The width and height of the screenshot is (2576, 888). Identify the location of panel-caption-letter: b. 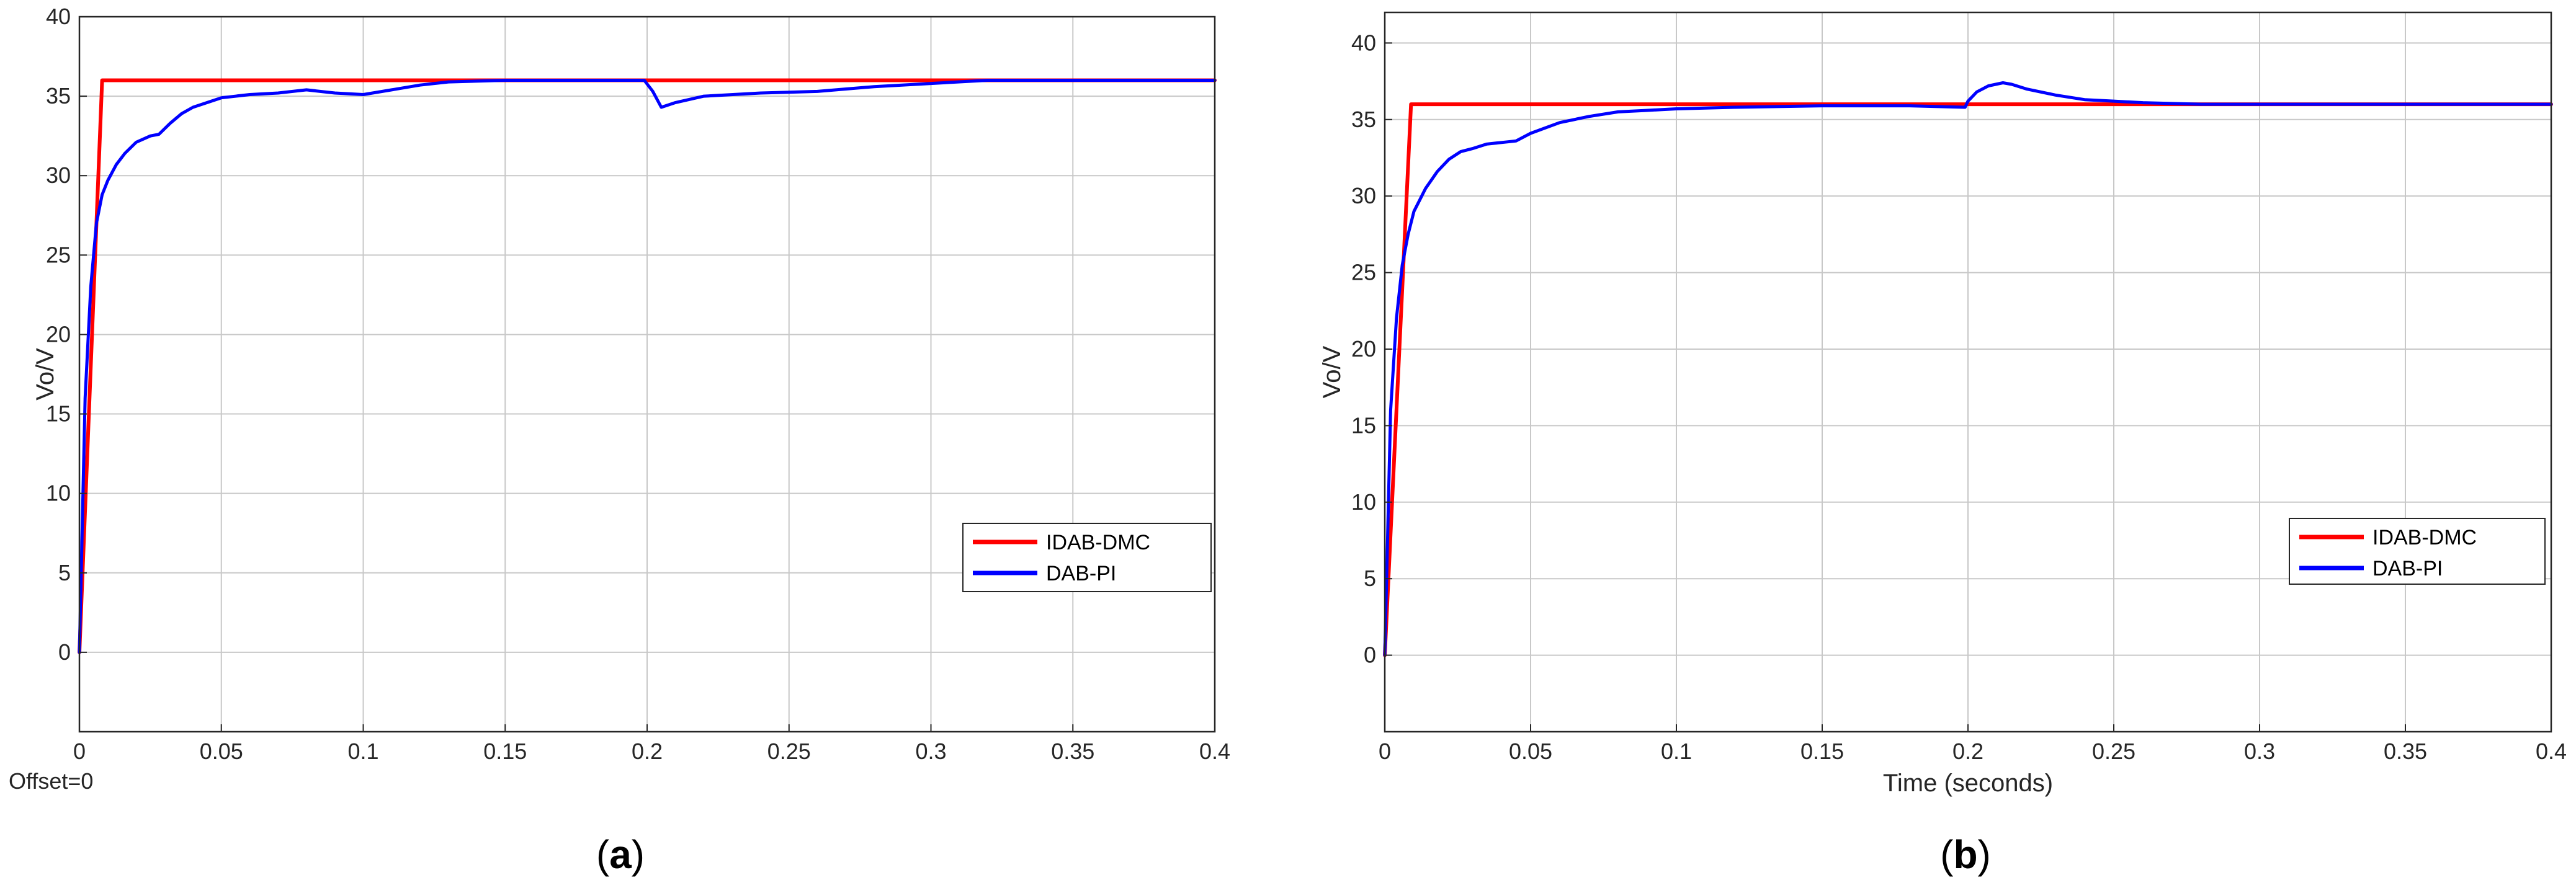
(1965, 854).